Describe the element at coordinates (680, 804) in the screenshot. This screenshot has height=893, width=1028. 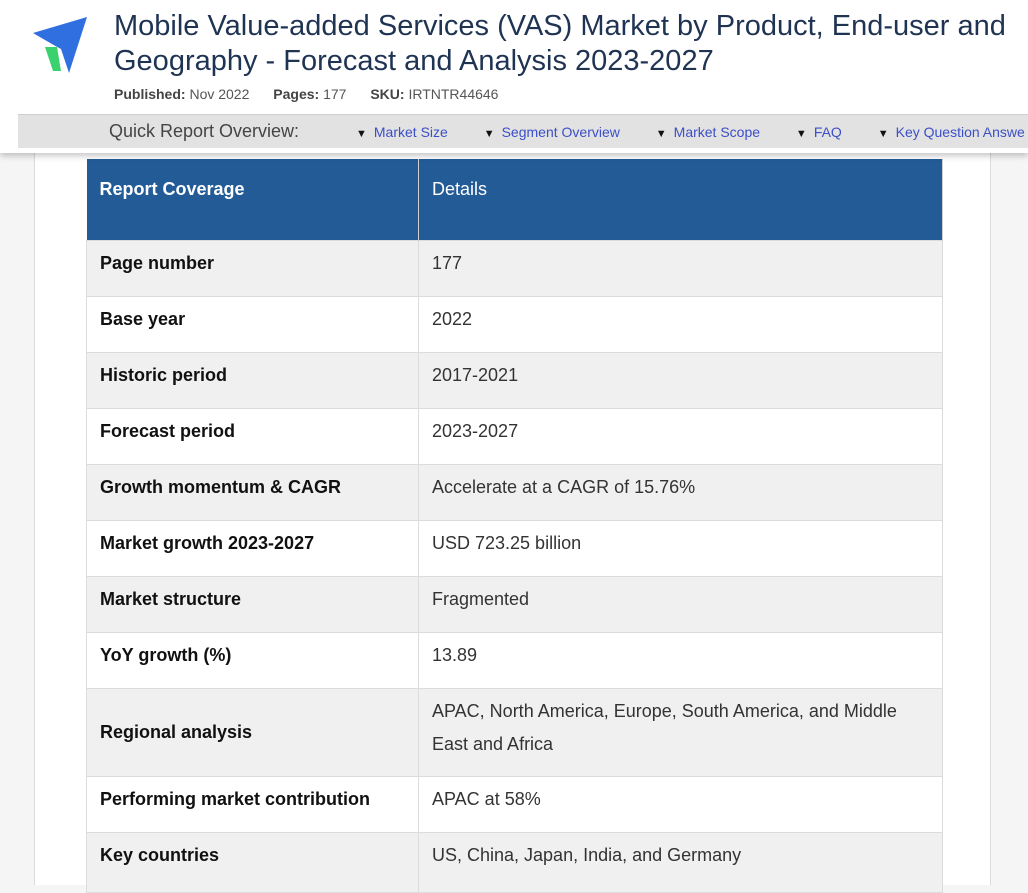
I see `row-value: APAC at 58%` at that location.